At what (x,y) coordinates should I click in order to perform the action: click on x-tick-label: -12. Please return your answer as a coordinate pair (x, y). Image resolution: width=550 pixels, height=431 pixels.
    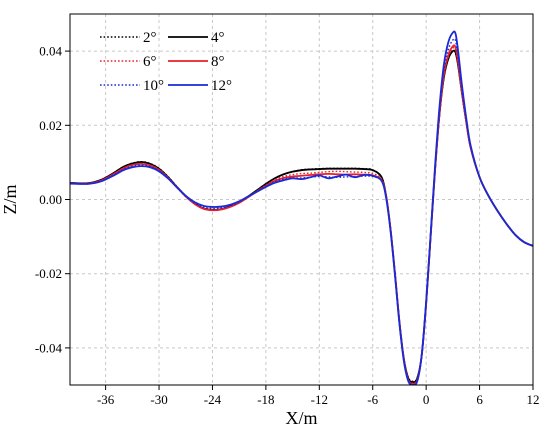
    Looking at the image, I should click on (319, 399).